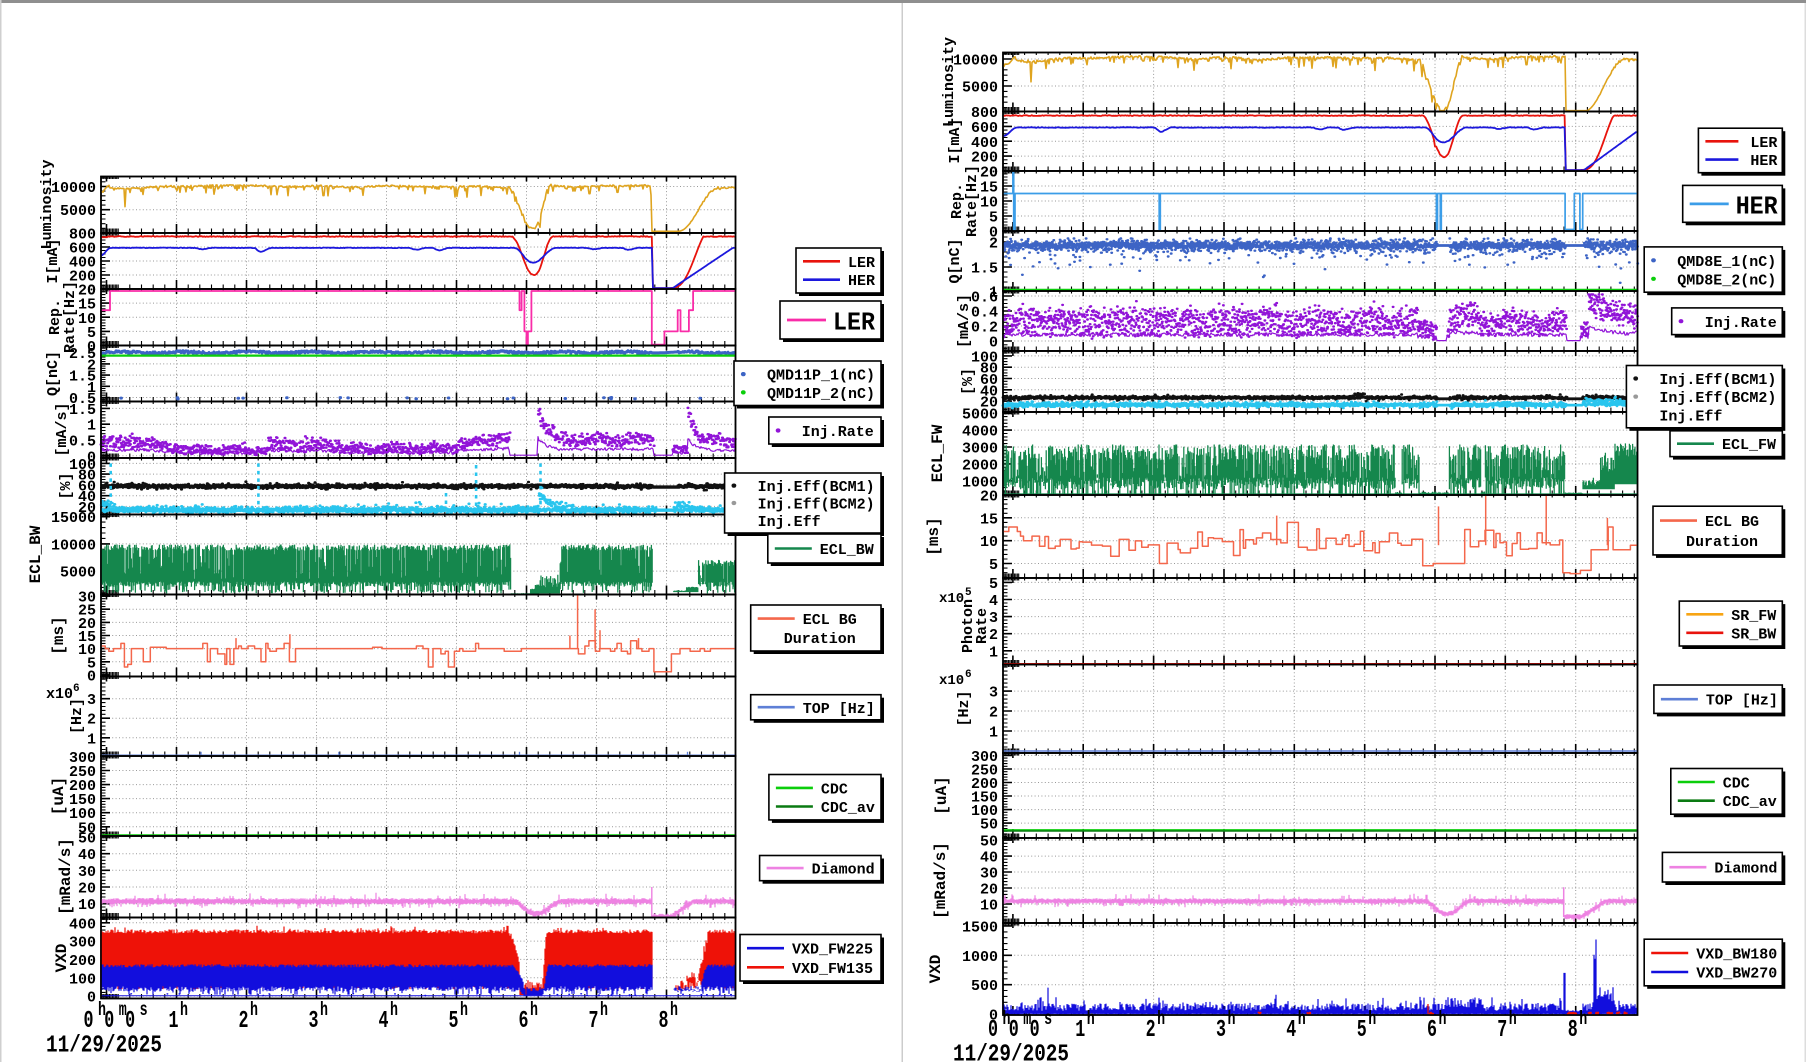  Describe the element at coordinates (980, 928) in the screenshot. I see `svg-text: 1500` at that location.